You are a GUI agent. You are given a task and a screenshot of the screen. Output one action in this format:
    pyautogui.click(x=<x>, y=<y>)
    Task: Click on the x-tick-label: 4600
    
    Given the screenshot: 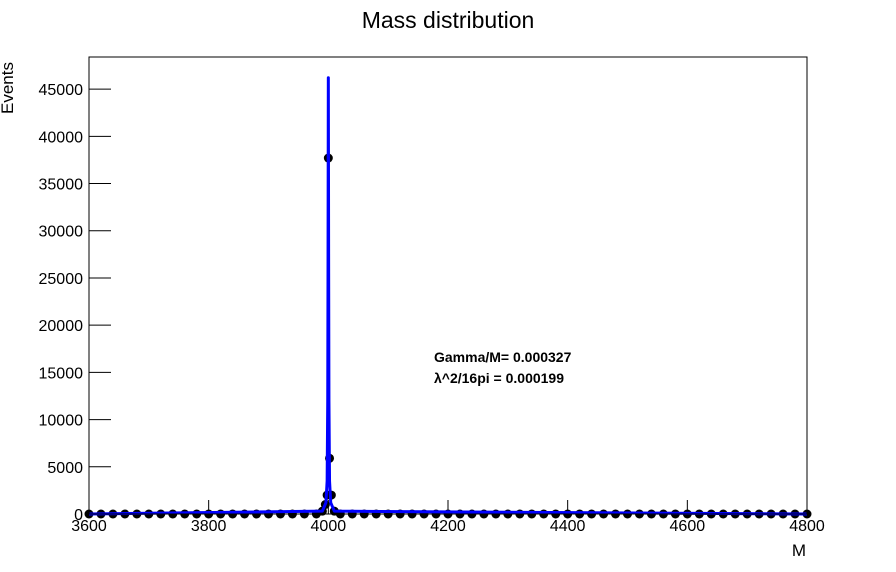 What is the action you would take?
    pyautogui.click(x=688, y=526)
    